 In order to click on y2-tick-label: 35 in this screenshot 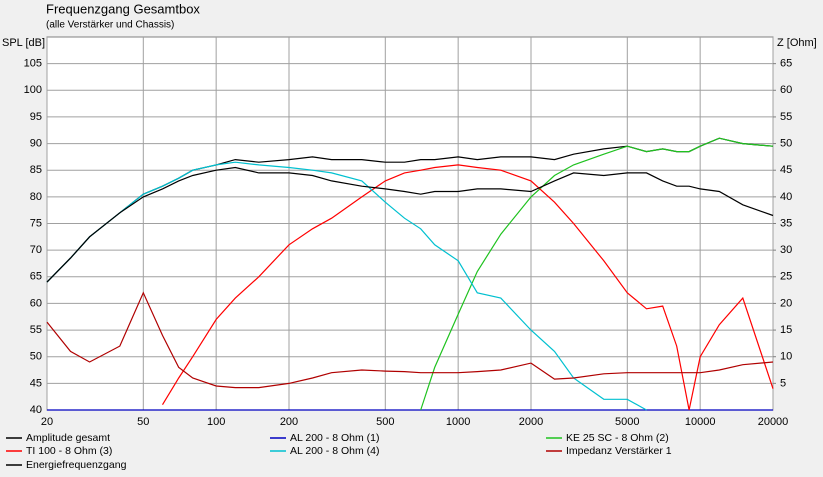, I will do `click(786, 223)`.